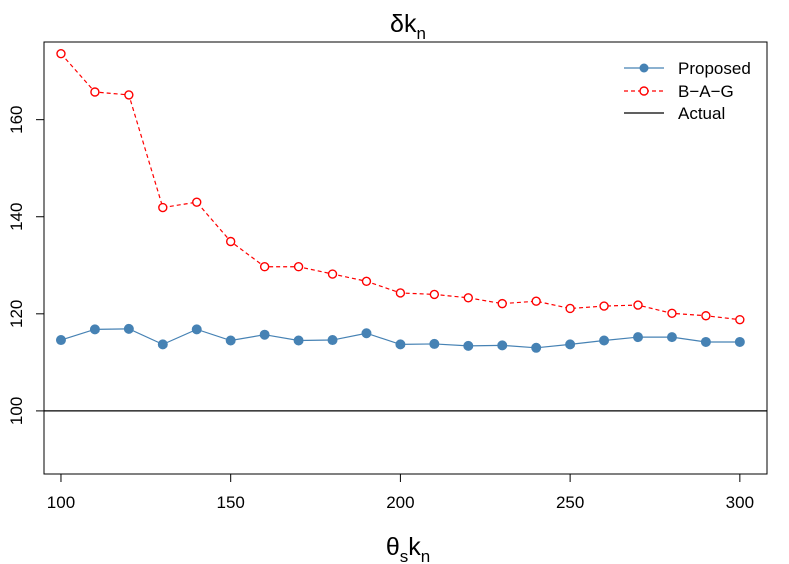 The height and width of the screenshot is (564, 789). I want to click on y-tick-label: 140, so click(16, 217).